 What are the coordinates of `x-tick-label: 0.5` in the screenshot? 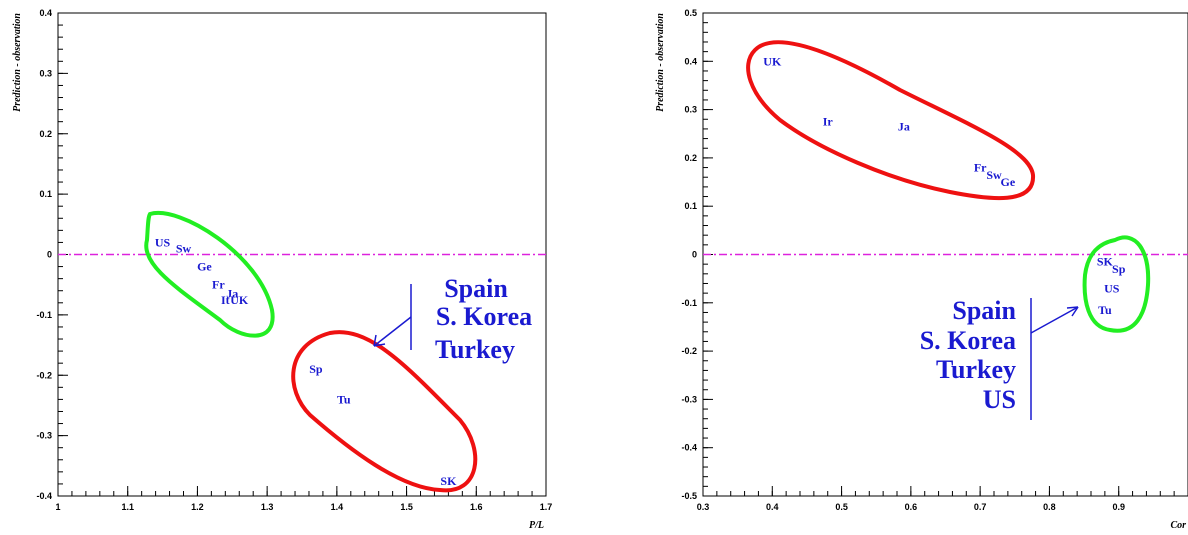 It's located at (841, 507).